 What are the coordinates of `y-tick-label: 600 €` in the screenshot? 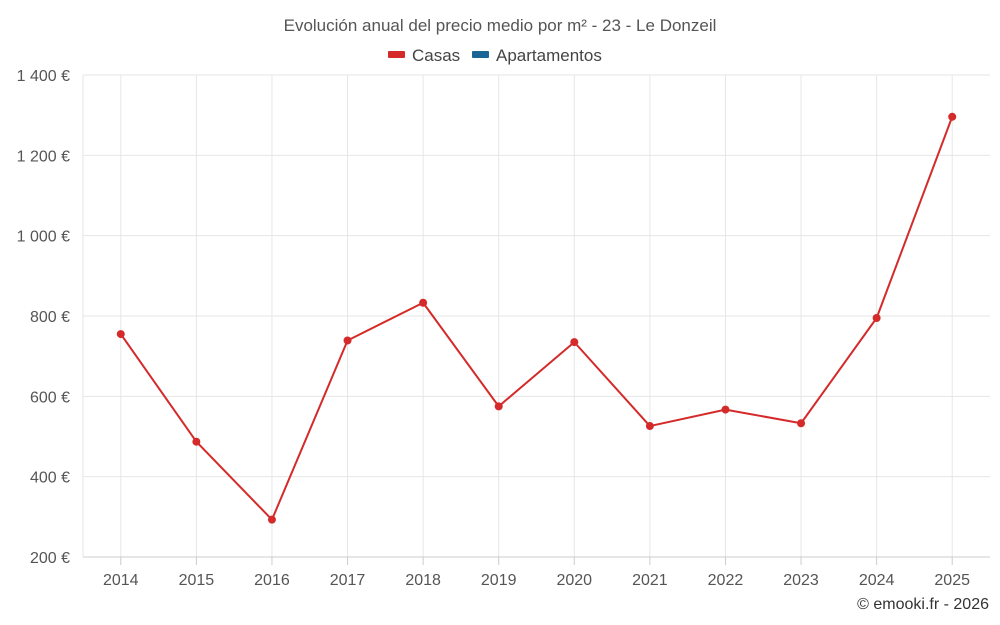 It's located at (50, 397).